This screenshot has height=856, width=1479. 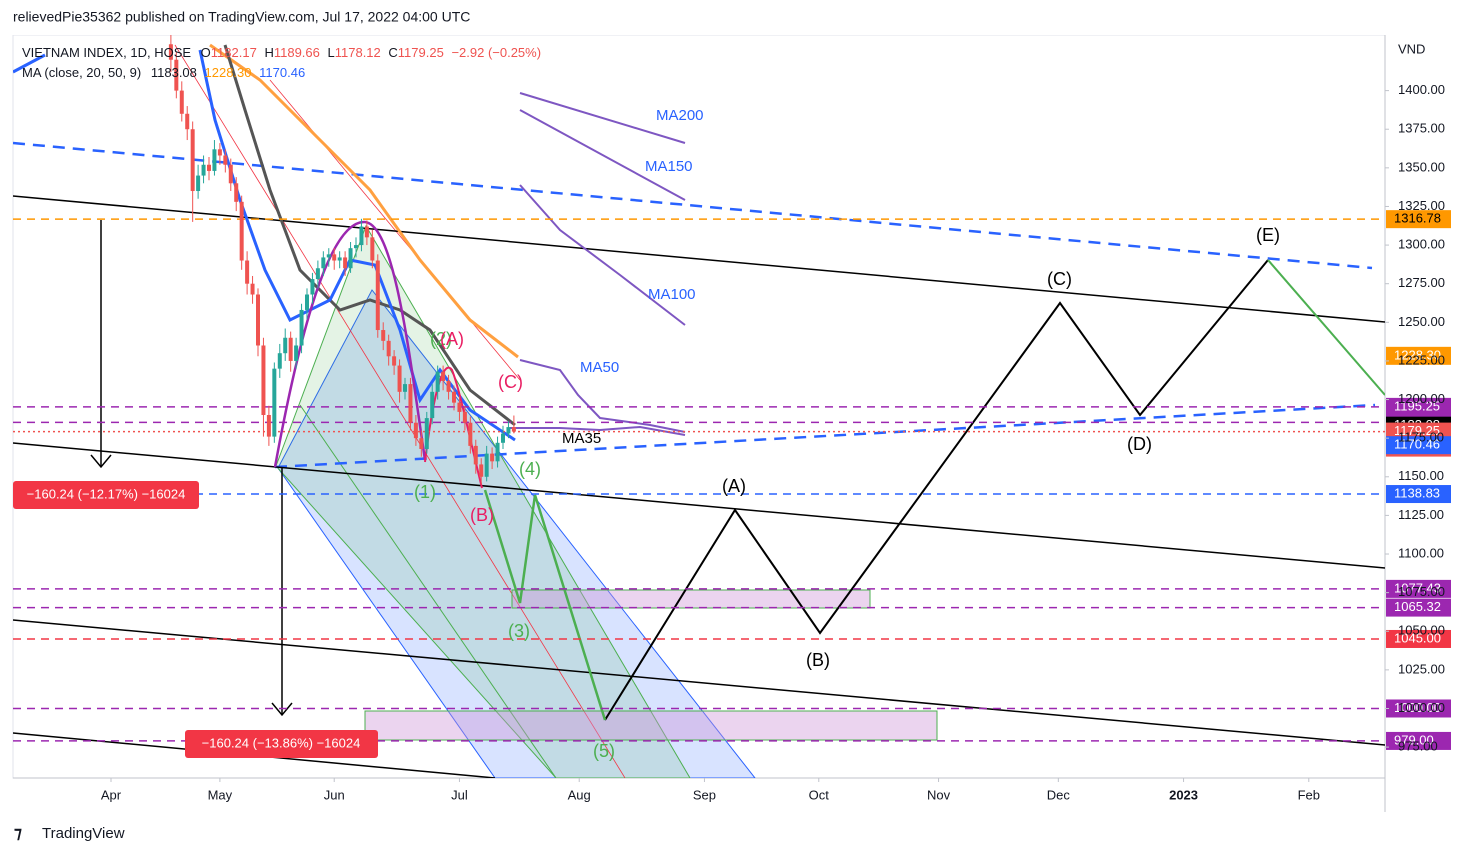 What do you see at coordinates (459, 794) in the screenshot?
I see `x-tick-label: Jul` at bounding box center [459, 794].